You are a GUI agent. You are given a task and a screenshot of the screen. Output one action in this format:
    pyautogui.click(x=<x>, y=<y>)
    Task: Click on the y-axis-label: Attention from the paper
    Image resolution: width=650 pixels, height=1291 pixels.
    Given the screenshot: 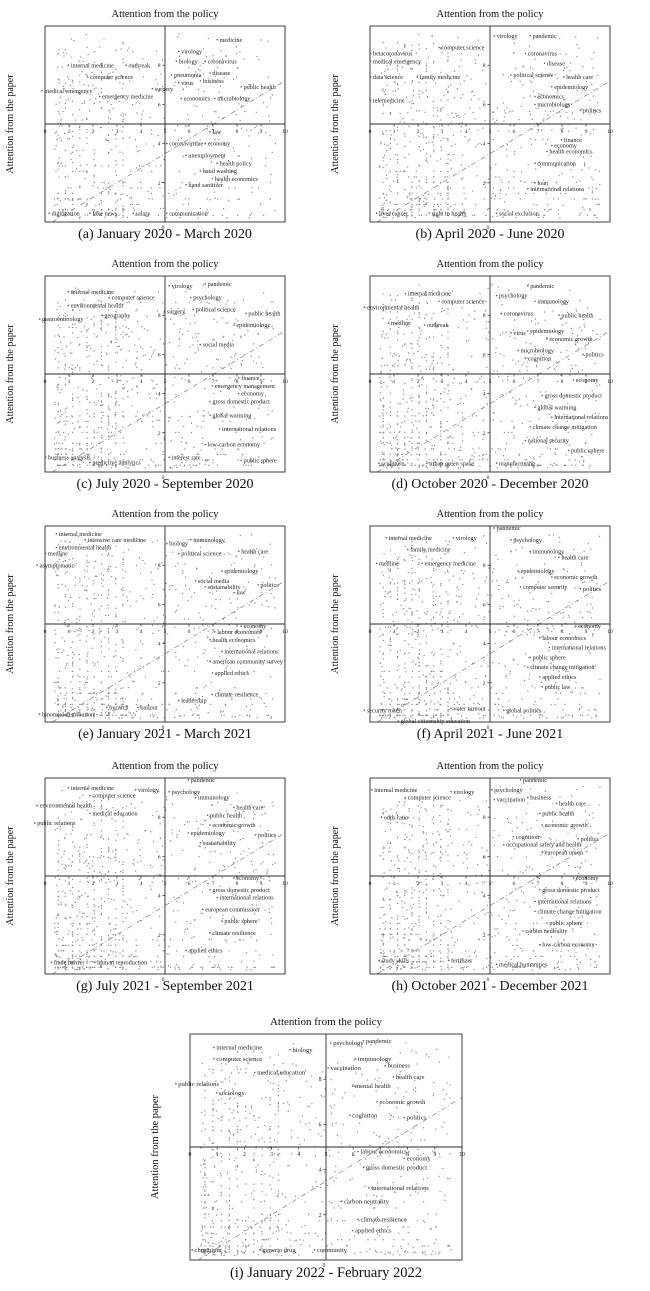 What is the action you would take?
    pyautogui.click(x=335, y=624)
    